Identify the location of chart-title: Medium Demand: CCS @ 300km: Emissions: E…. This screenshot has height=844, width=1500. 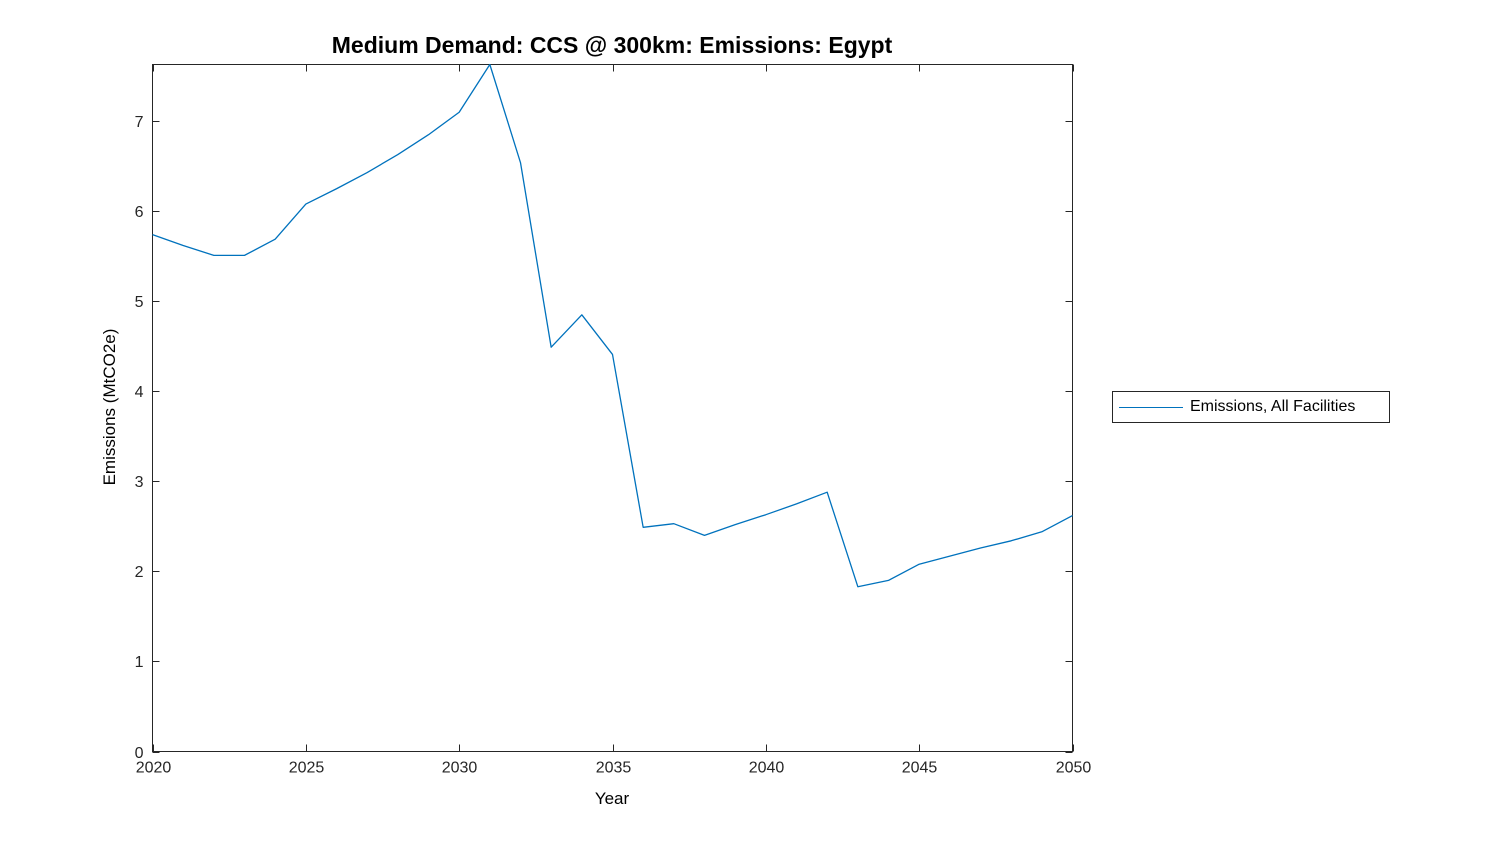
(612, 45).